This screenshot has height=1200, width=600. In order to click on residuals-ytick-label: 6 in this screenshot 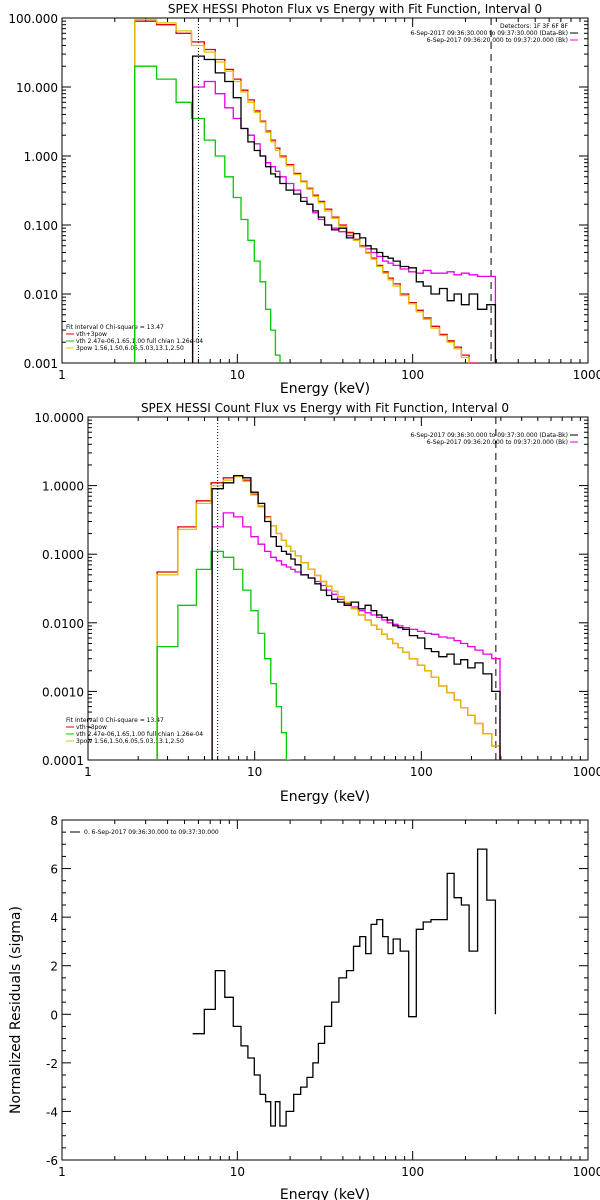, I will do `click(54, 870)`.